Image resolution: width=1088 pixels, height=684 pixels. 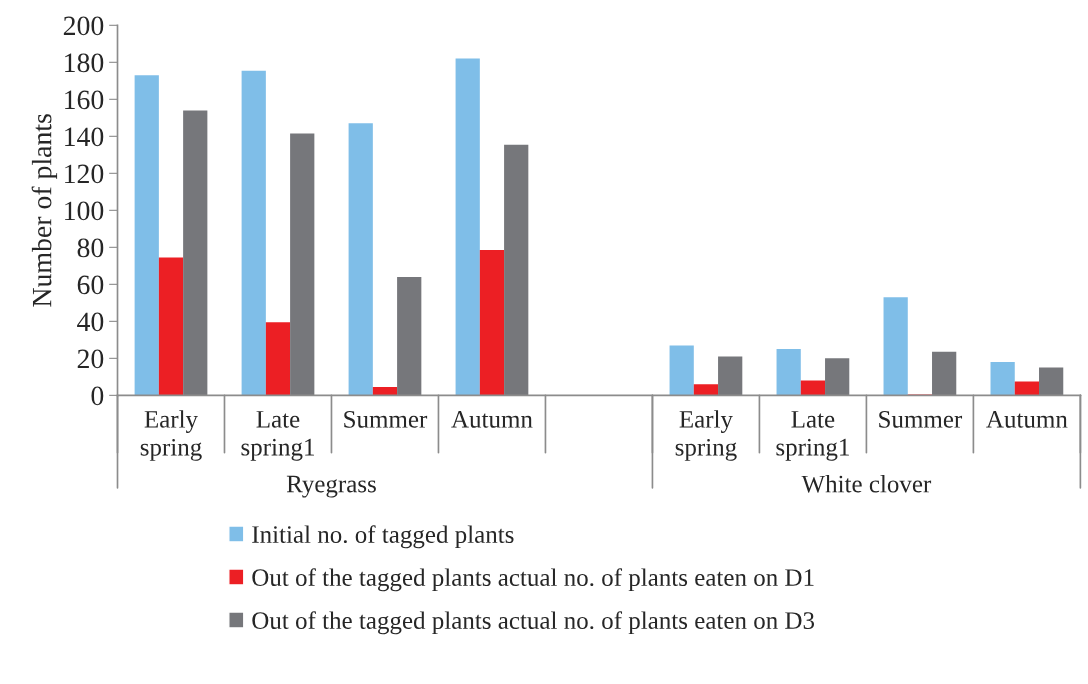 I want to click on y-tick-label: 200, so click(x=83, y=26).